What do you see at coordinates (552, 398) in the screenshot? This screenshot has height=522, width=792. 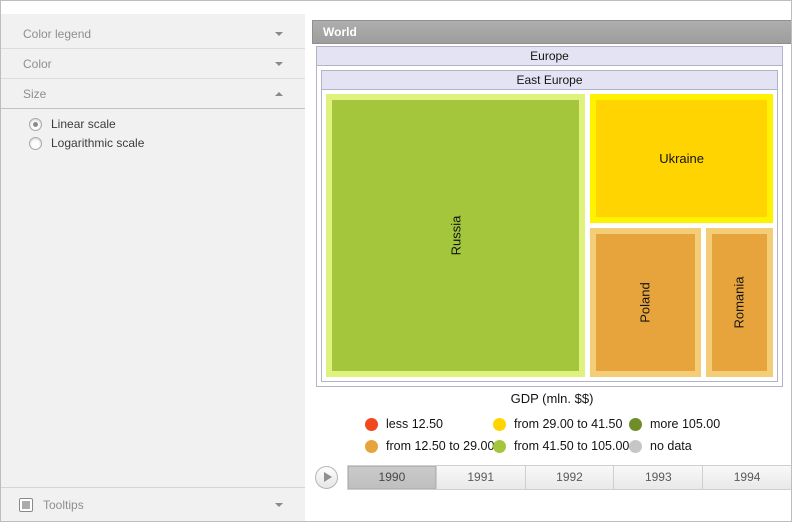 I see `legend-title: GDP (mln. $$)` at bounding box center [552, 398].